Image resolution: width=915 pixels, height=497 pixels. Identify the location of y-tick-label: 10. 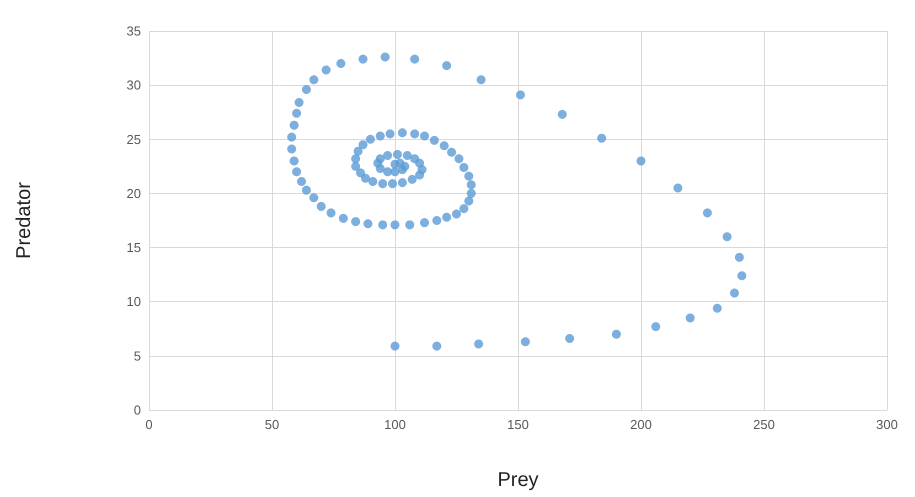
(133, 302).